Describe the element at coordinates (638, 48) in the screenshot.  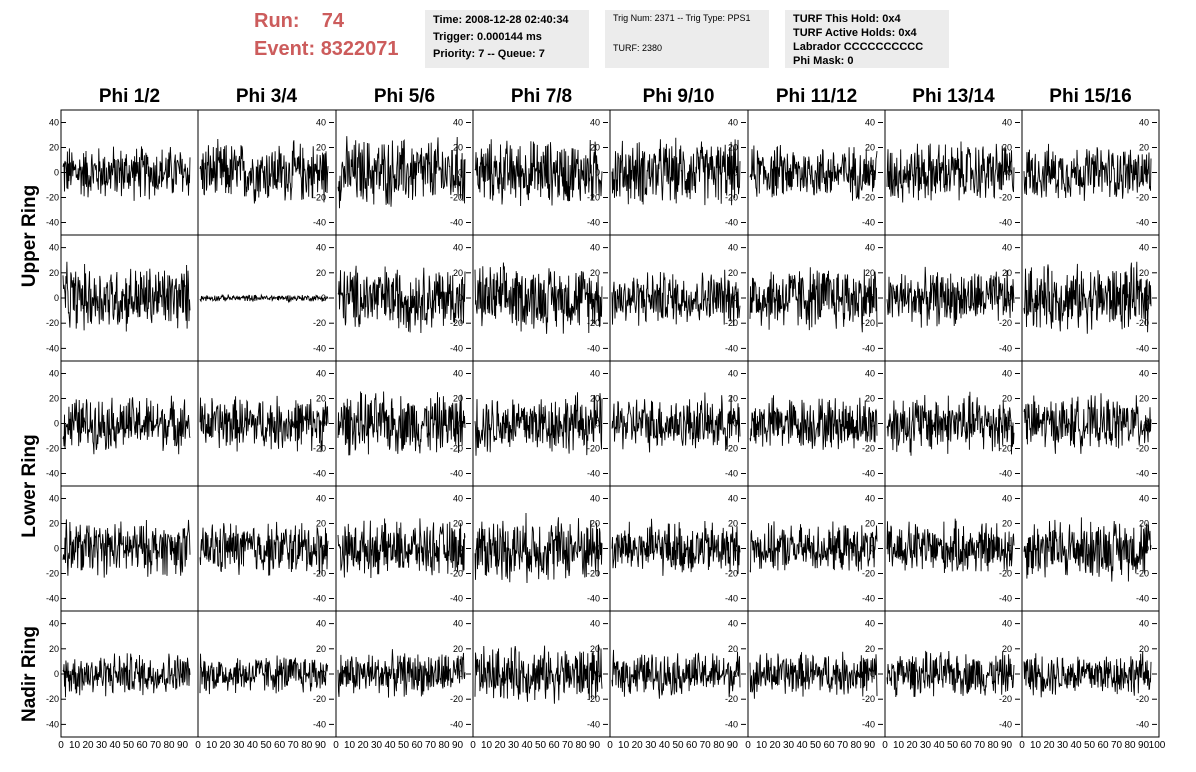
I see `turf-count-line: TURF: 2380` at that location.